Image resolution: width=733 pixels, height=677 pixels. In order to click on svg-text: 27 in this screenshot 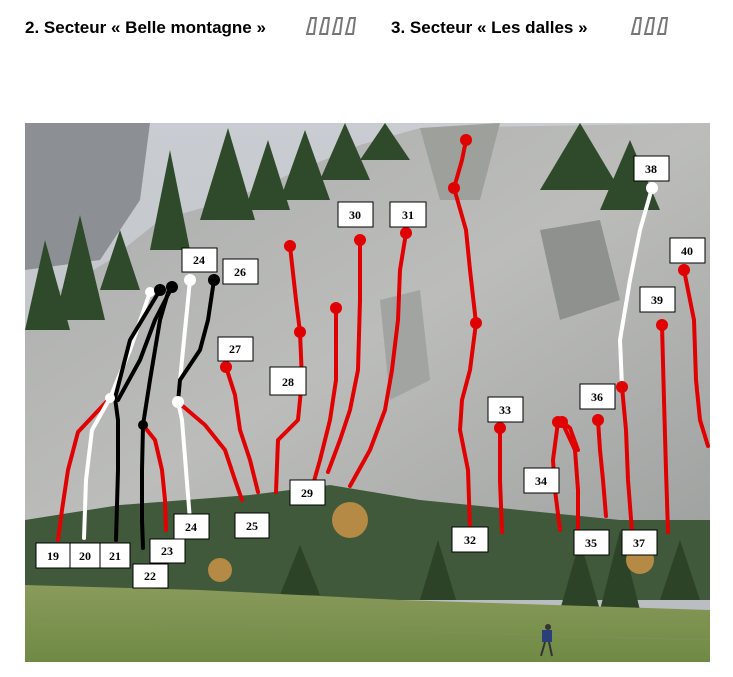, I will do `click(235, 349)`.